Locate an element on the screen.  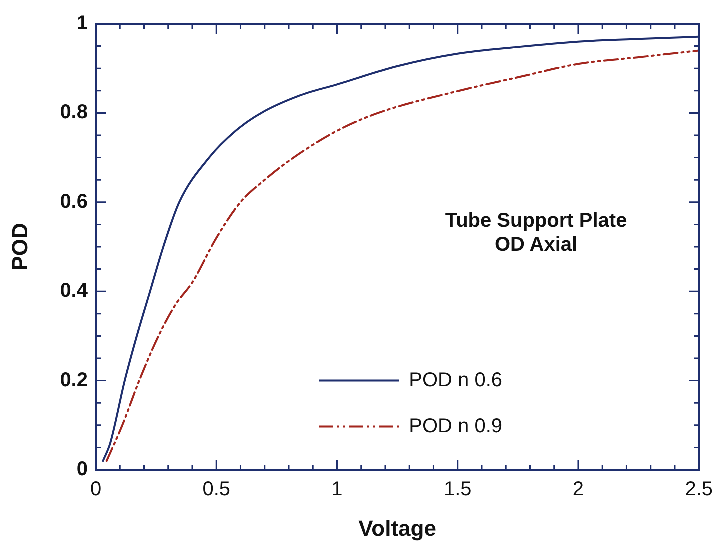
x-axis-title: Voltage is located at coordinates (397, 528).